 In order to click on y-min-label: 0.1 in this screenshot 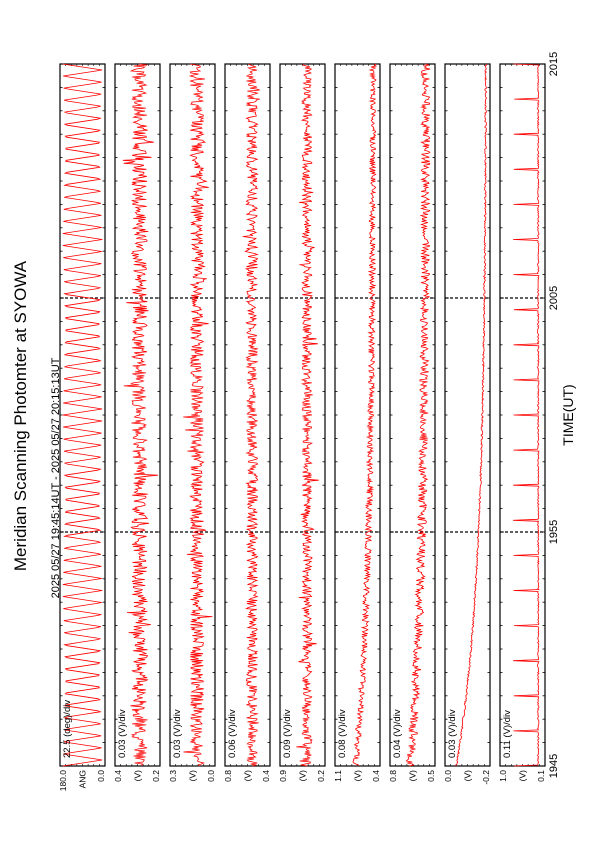, I will do `click(541, 776)`.